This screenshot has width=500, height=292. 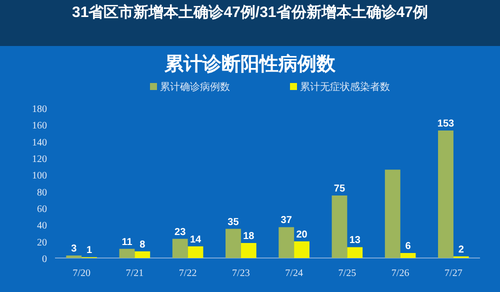 I want to click on y-tick-label: 120, so click(x=39, y=159).